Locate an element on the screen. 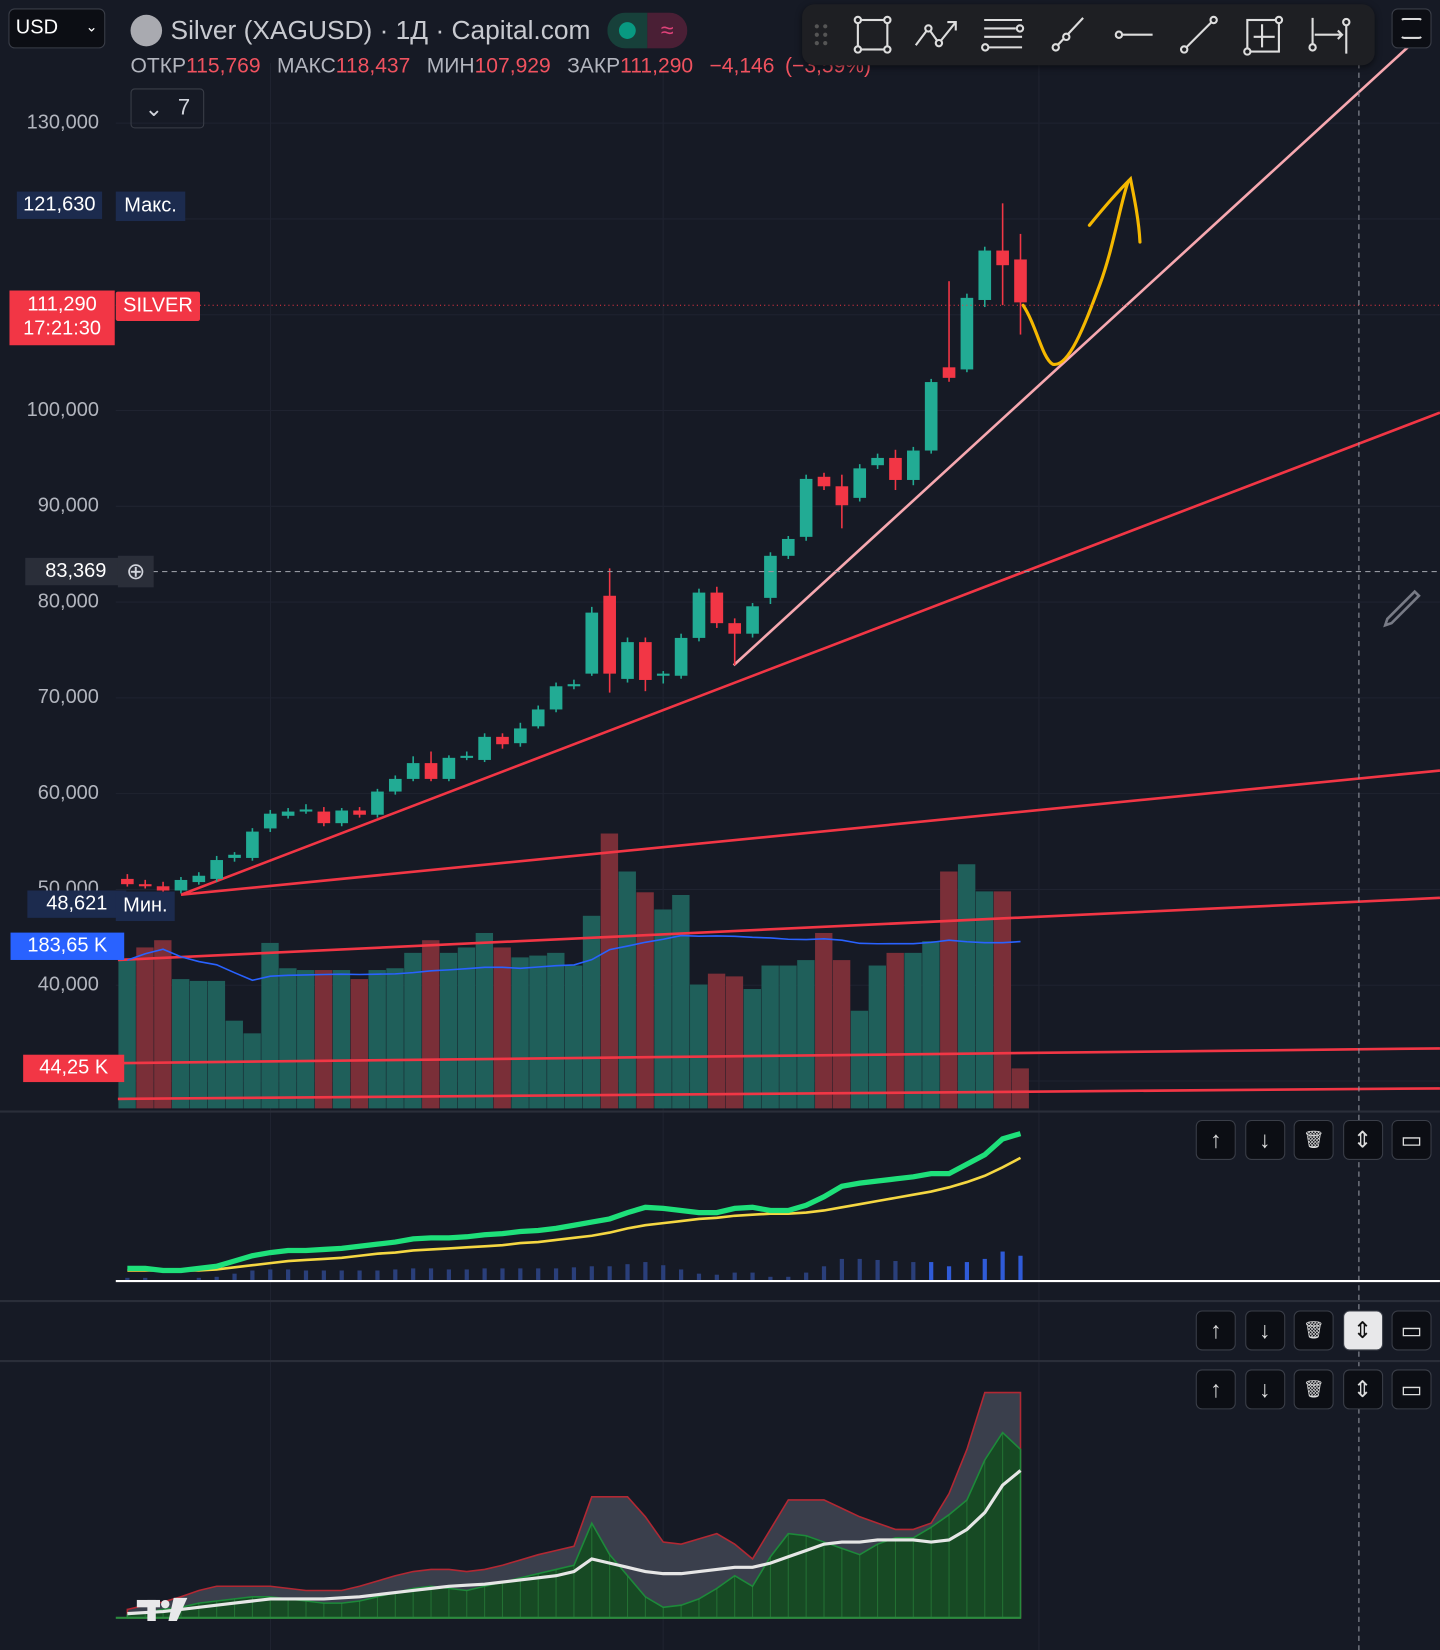 This screenshot has width=1440, height=1650. path-icon is located at coordinates (937, 34).